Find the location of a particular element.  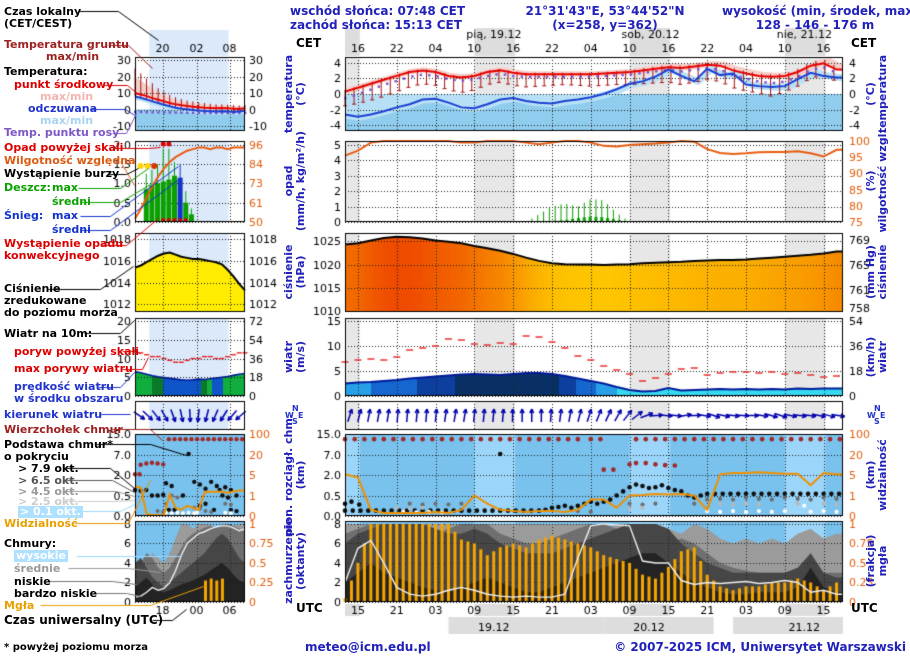

legend-cloud-top: Wierzchołek chmur is located at coordinates (63, 429).